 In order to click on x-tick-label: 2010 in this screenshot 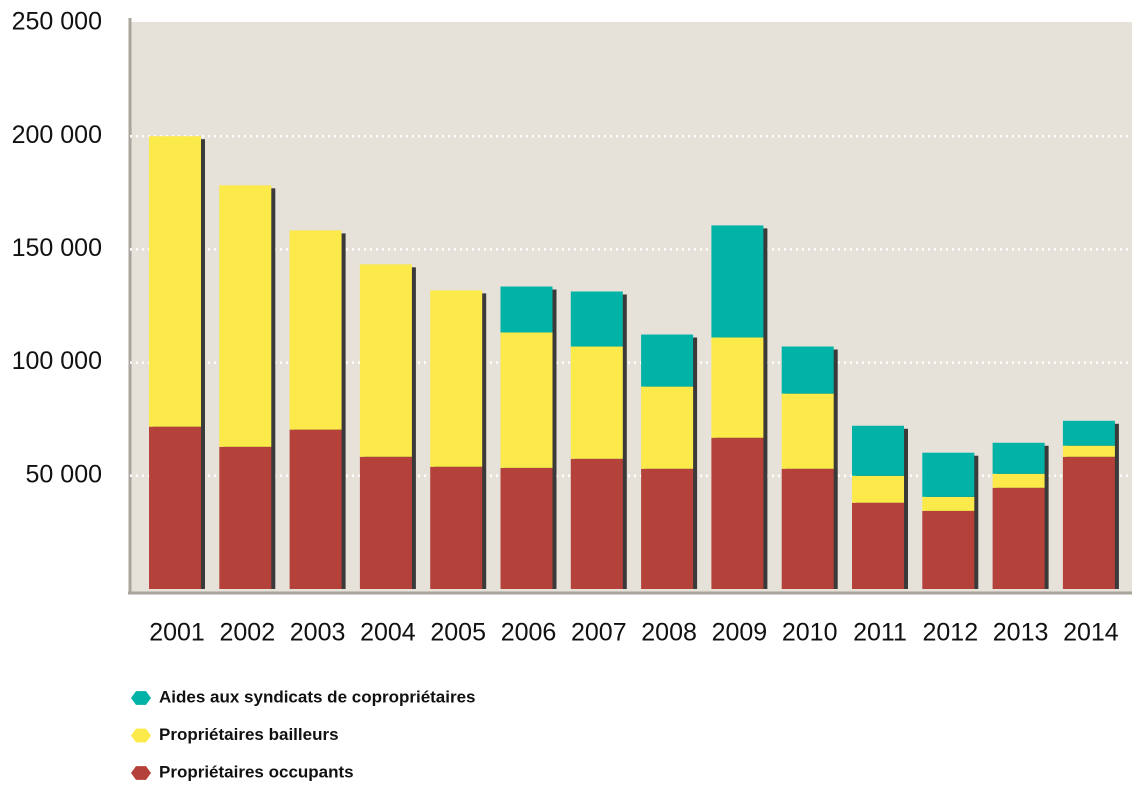, I will do `click(810, 633)`.